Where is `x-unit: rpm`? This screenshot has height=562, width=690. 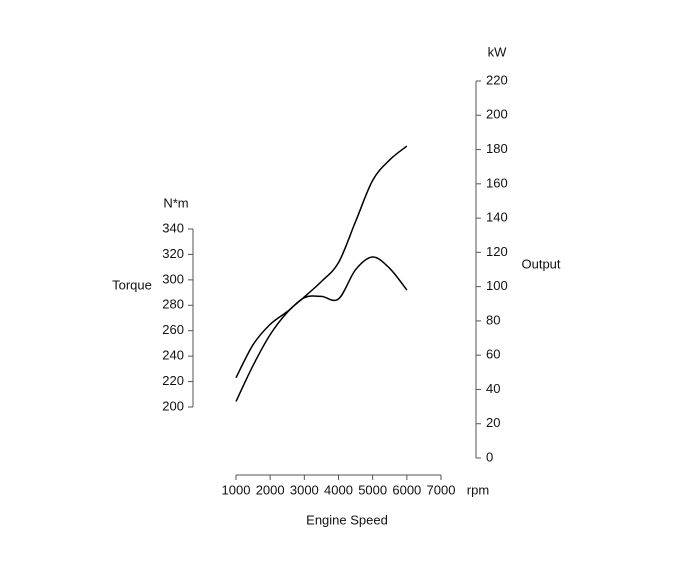
x-unit: rpm is located at coordinates (478, 489).